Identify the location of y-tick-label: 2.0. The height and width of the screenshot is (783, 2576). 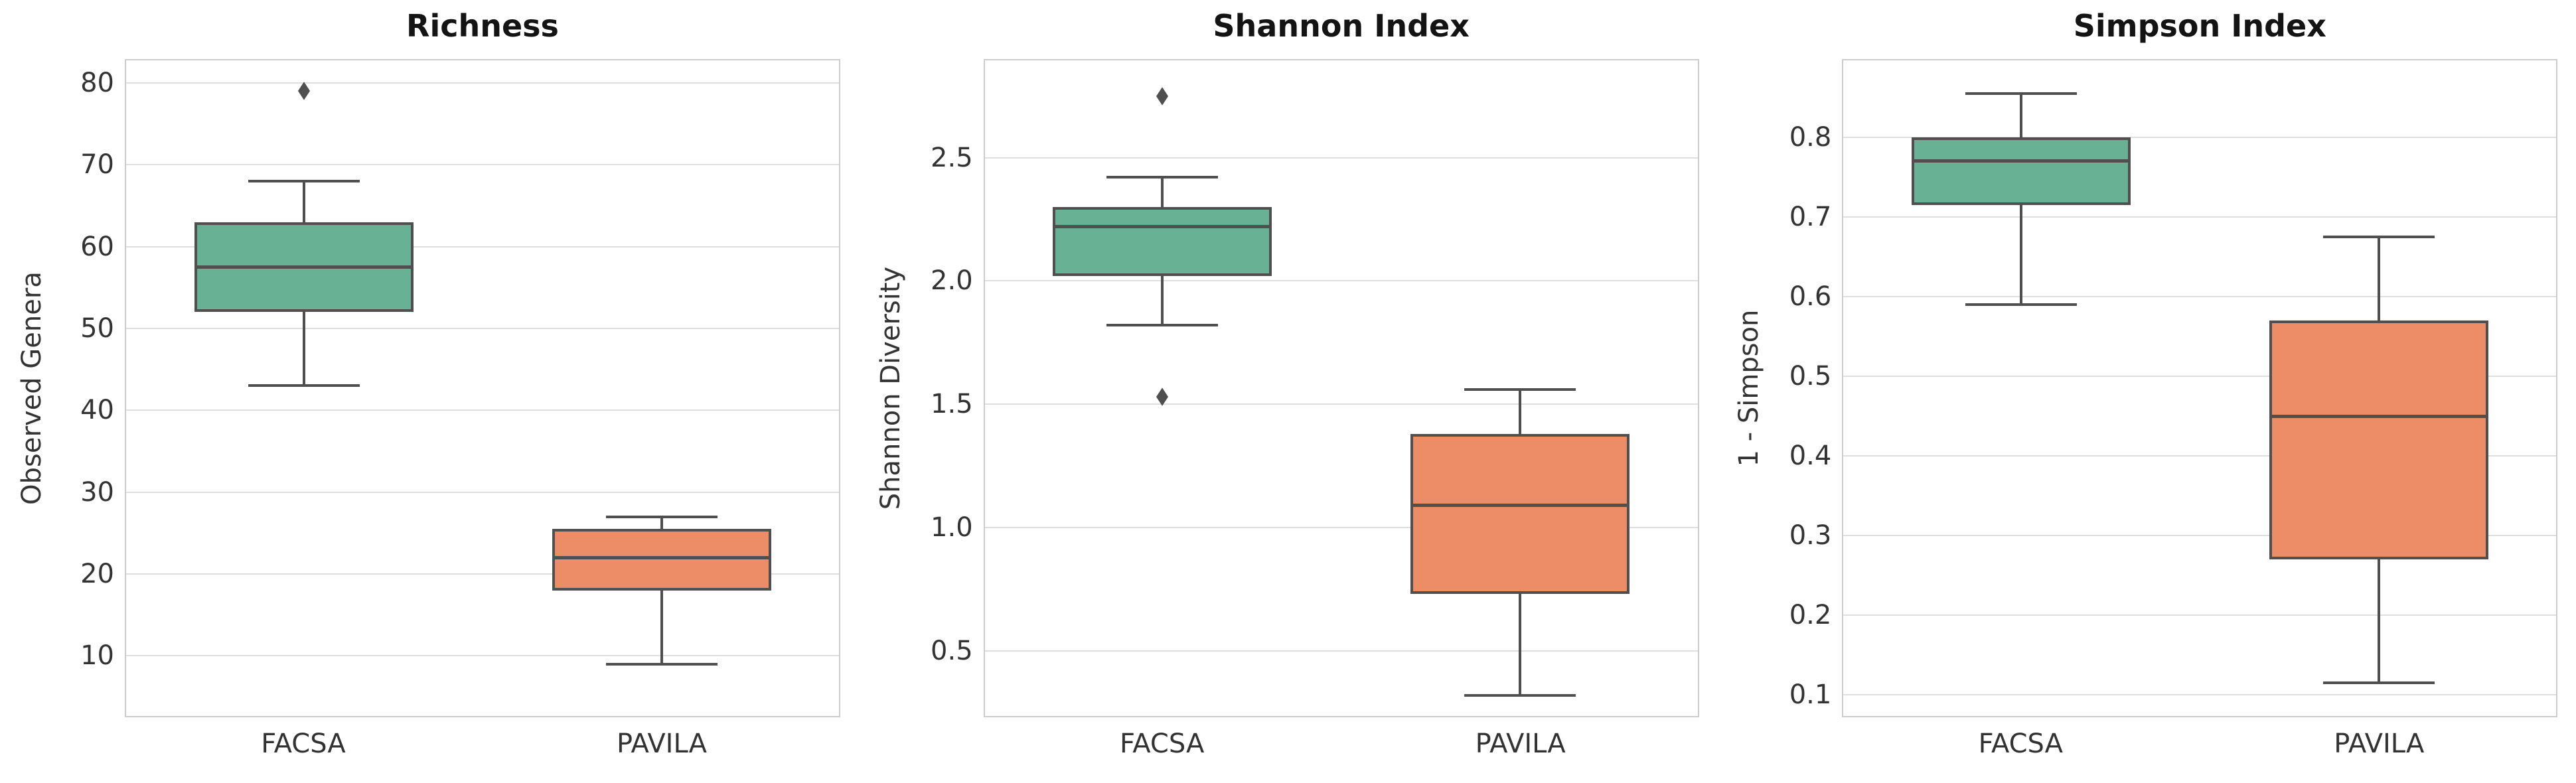
(952, 281).